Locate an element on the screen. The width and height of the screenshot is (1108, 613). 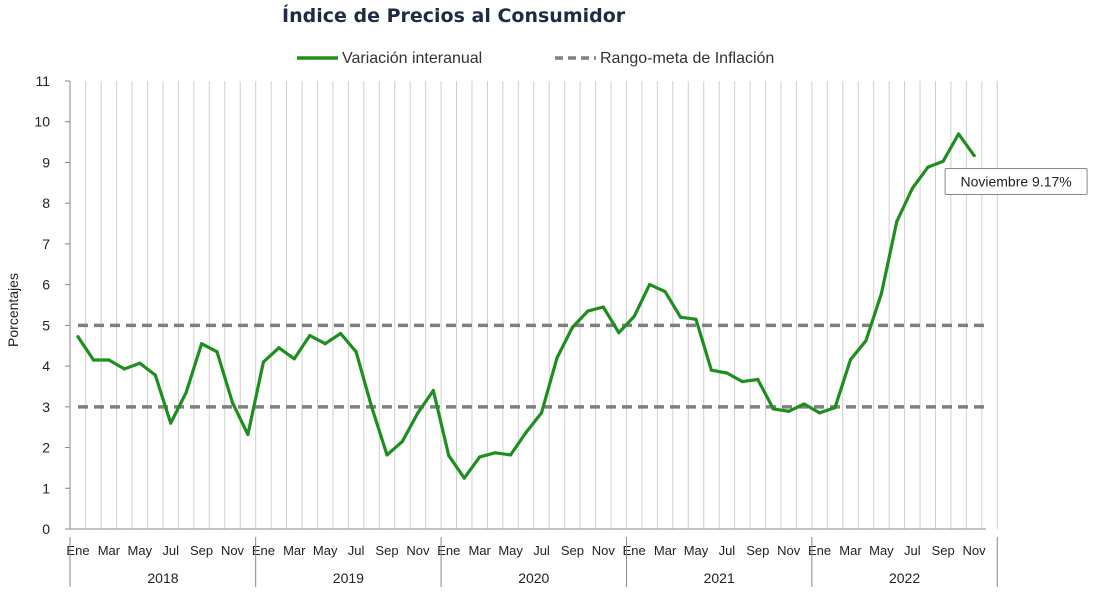
annotation-label: Noviembre 9.17% is located at coordinates (1015, 182).